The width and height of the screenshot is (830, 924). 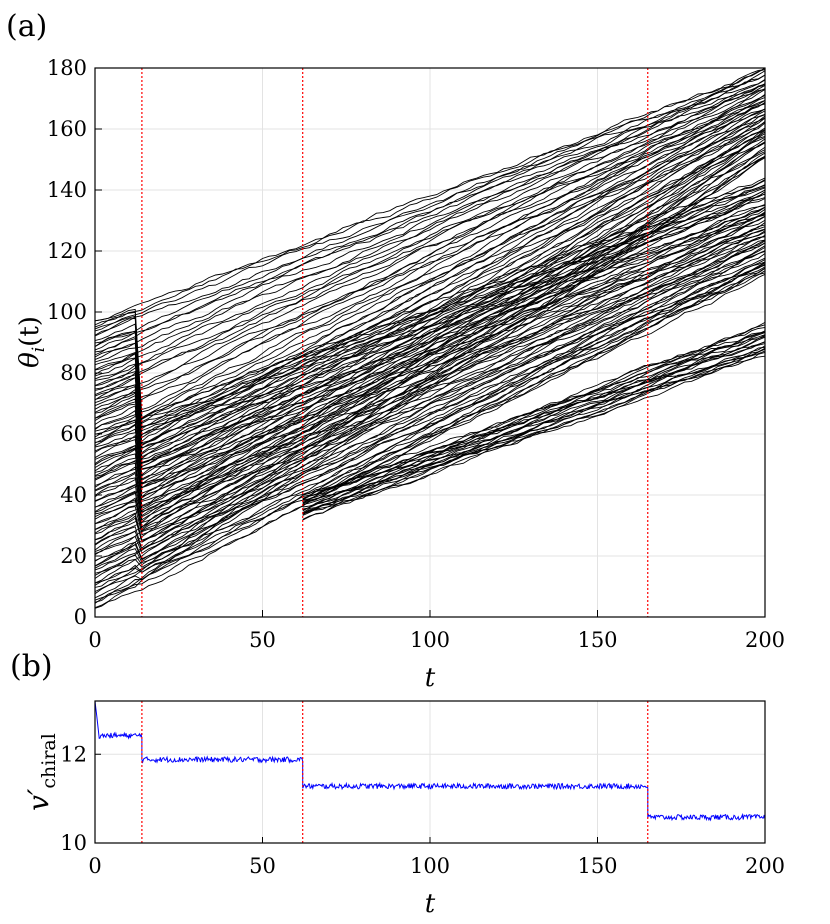 I want to click on panel-a-ylabel: θi(t), so click(x=32, y=342).